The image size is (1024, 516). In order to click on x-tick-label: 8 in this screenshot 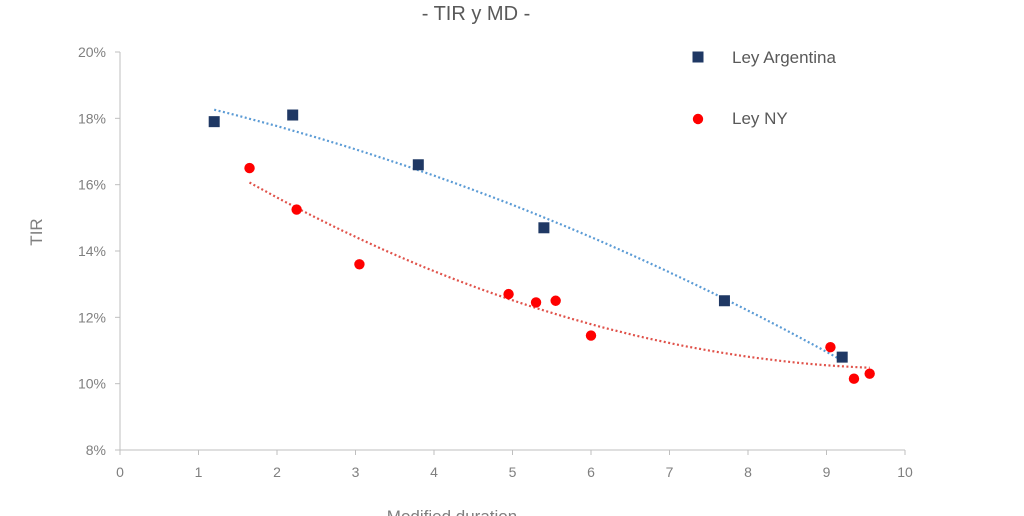, I will do `click(748, 472)`.